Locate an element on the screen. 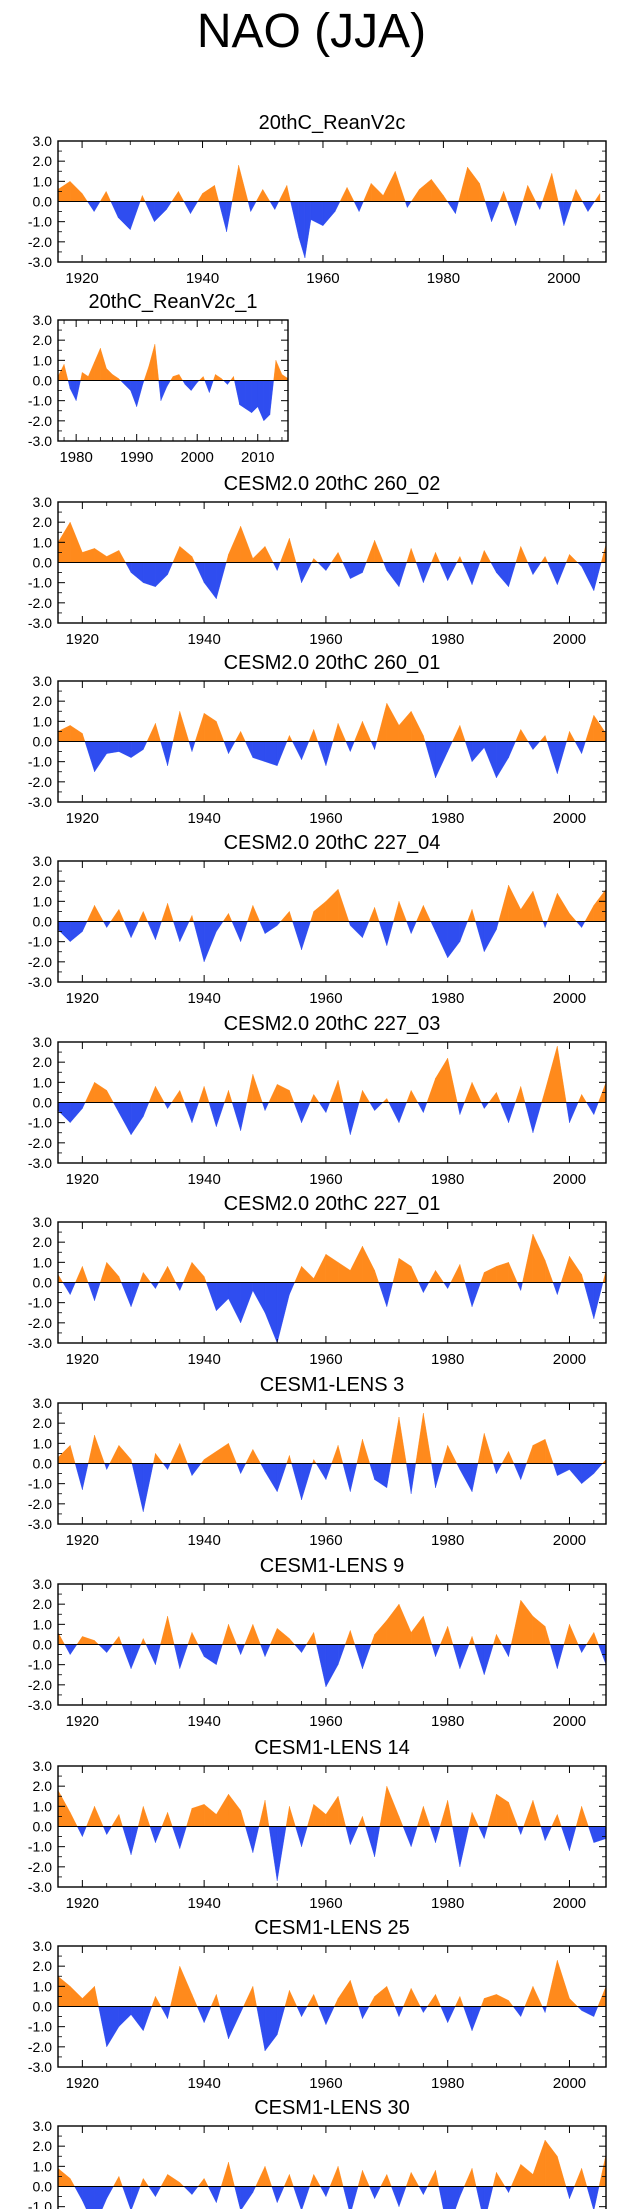 Image resolution: width=623 pixels, height=2209 pixels. y-tick-label: 2.0 is located at coordinates (43, 340).